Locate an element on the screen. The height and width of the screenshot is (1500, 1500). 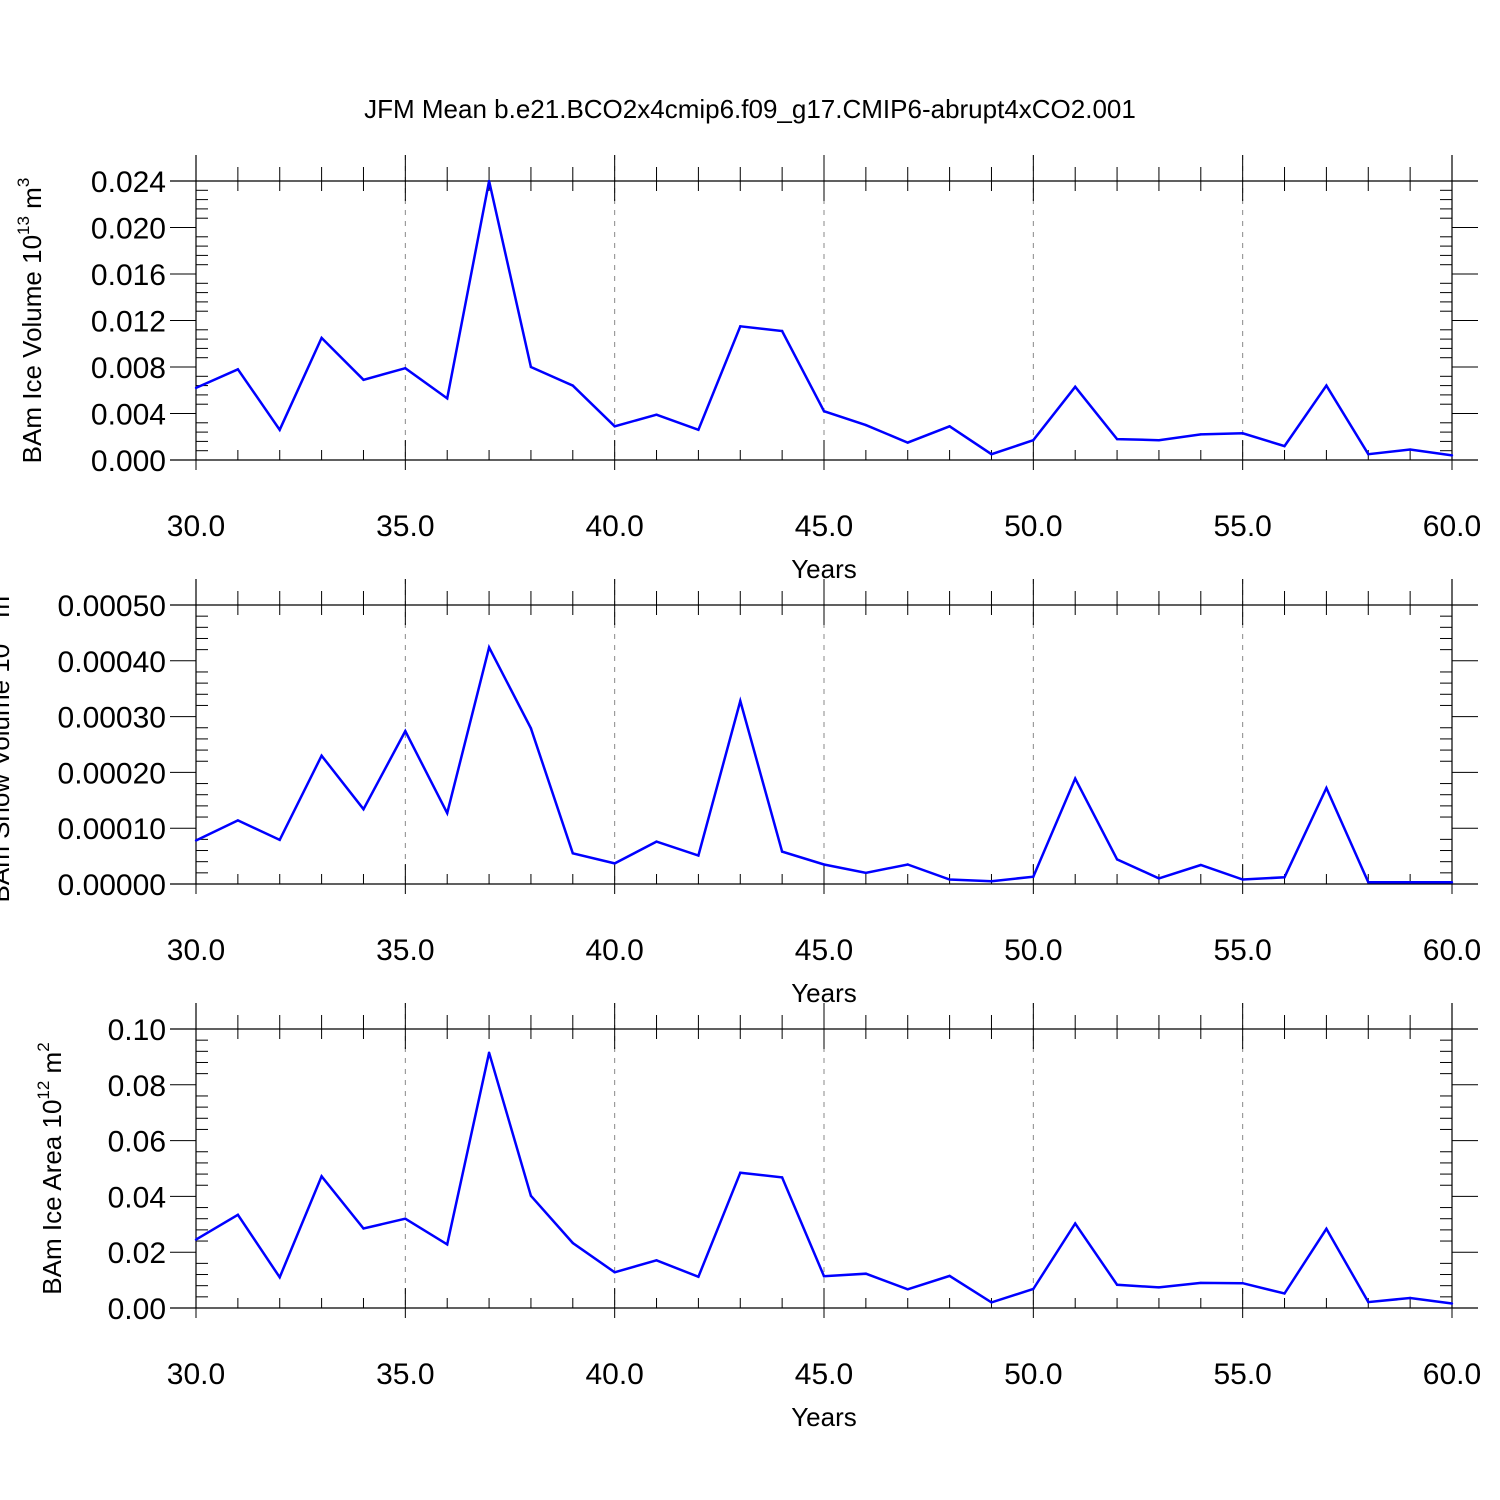
y-tick-label: 0.06 is located at coordinates (137, 1142).